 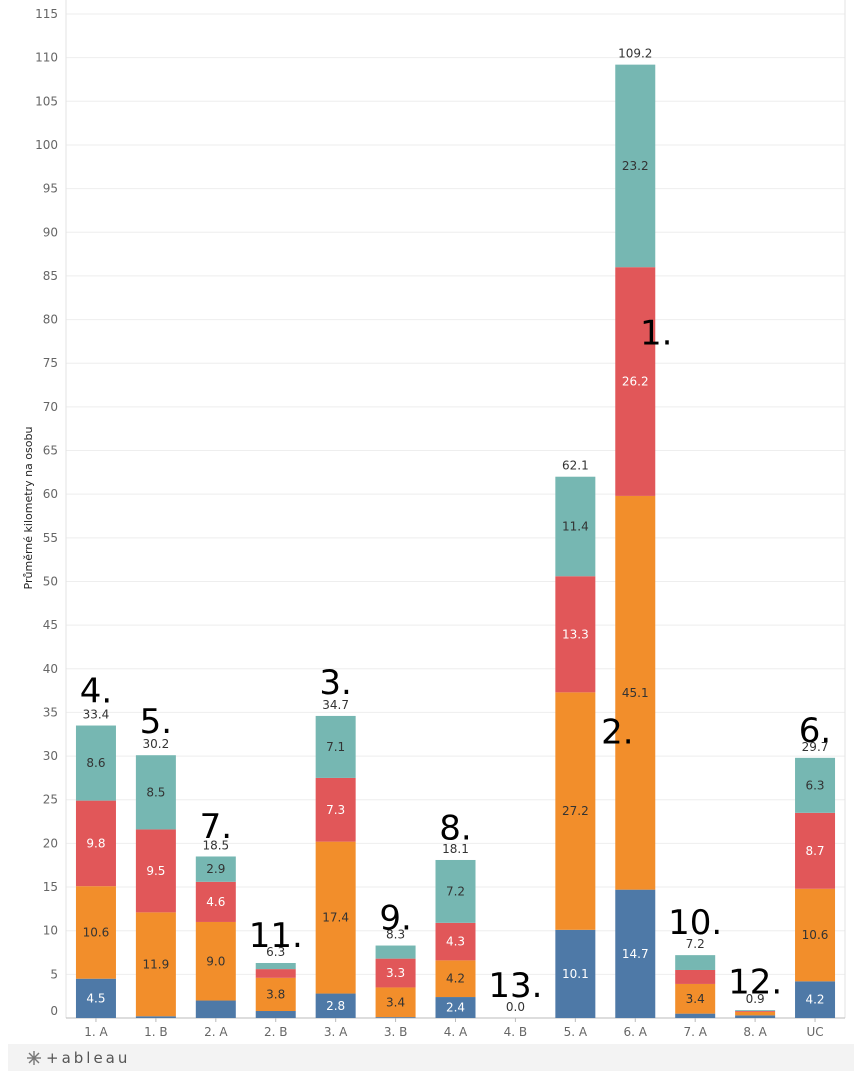 What do you see at coordinates (576, 1032) in the screenshot?
I see `x-tick-label: 5. A` at bounding box center [576, 1032].